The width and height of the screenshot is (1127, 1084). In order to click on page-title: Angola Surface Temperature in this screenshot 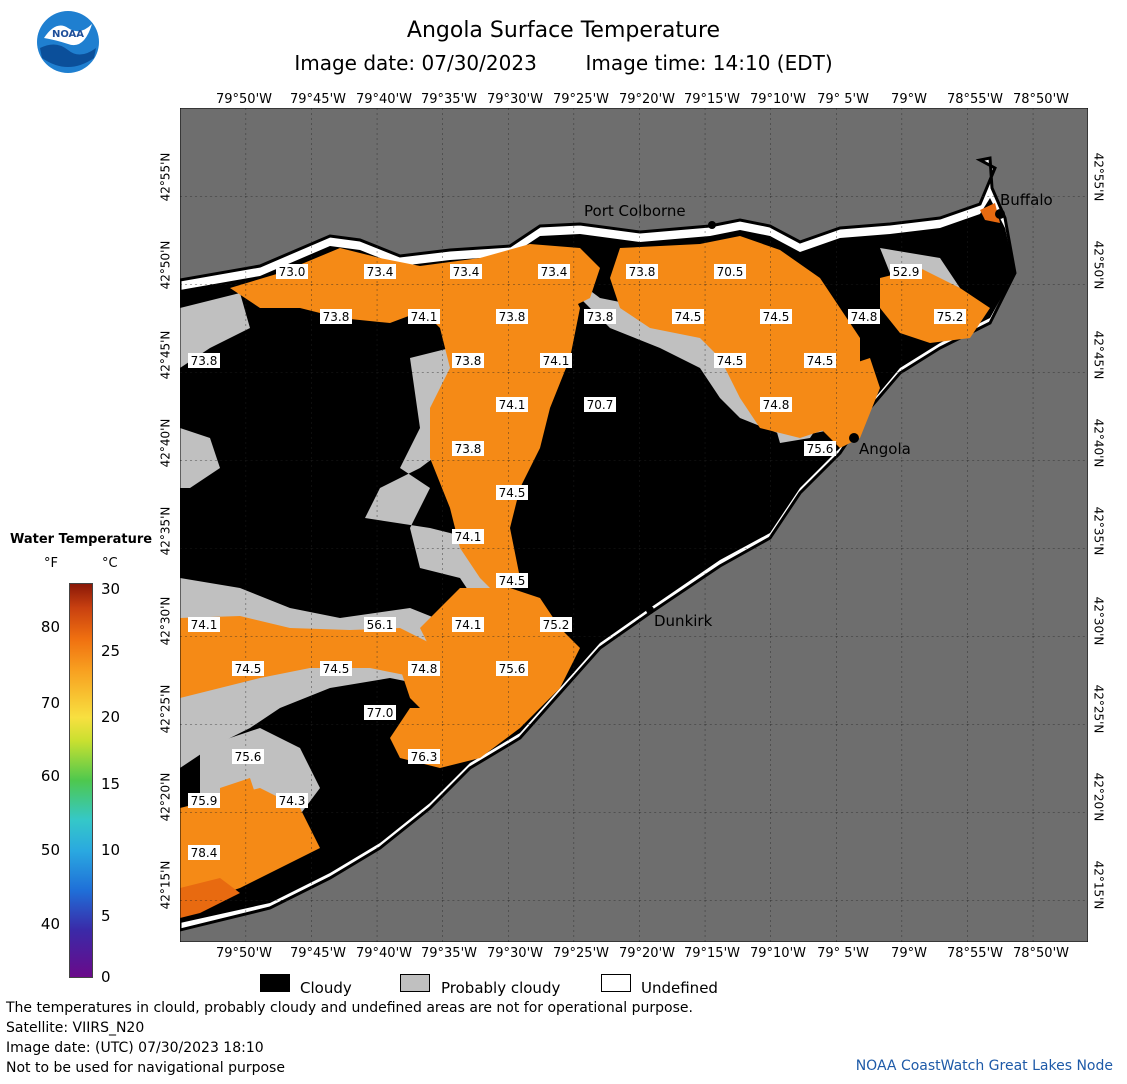, I will do `click(563, 30)`.